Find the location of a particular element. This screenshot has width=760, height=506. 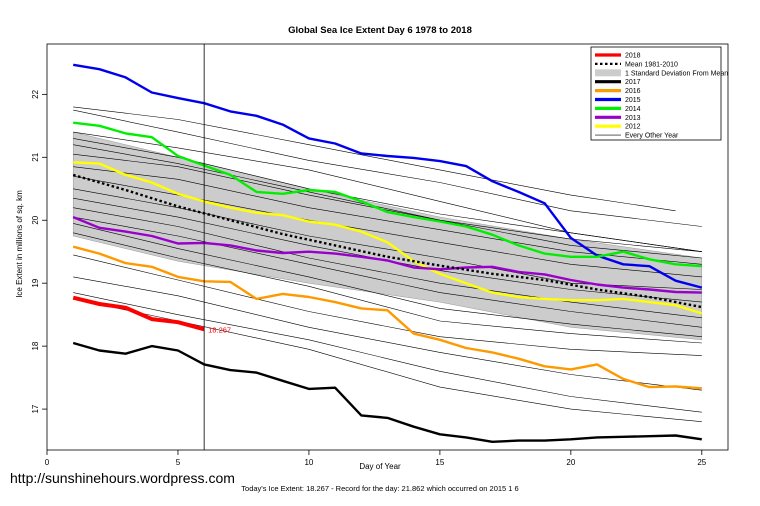

legend-label: 2013 is located at coordinates (633, 118).